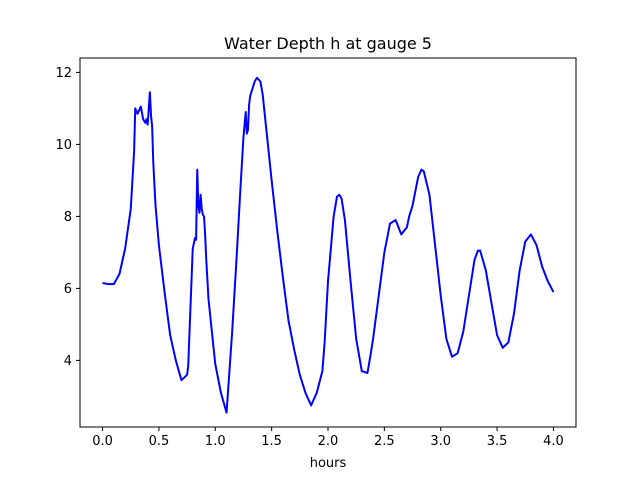 The image size is (640, 480). What do you see at coordinates (553, 441) in the screenshot?
I see `x-tick-label: 4.0` at bounding box center [553, 441].